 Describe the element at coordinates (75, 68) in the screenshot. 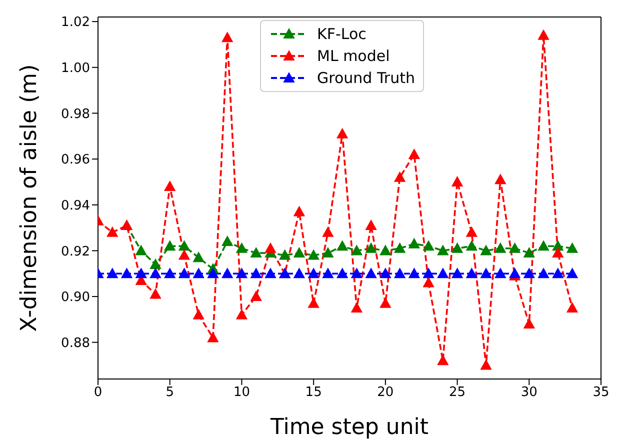

I see `y-tick-label: 1.00` at that location.